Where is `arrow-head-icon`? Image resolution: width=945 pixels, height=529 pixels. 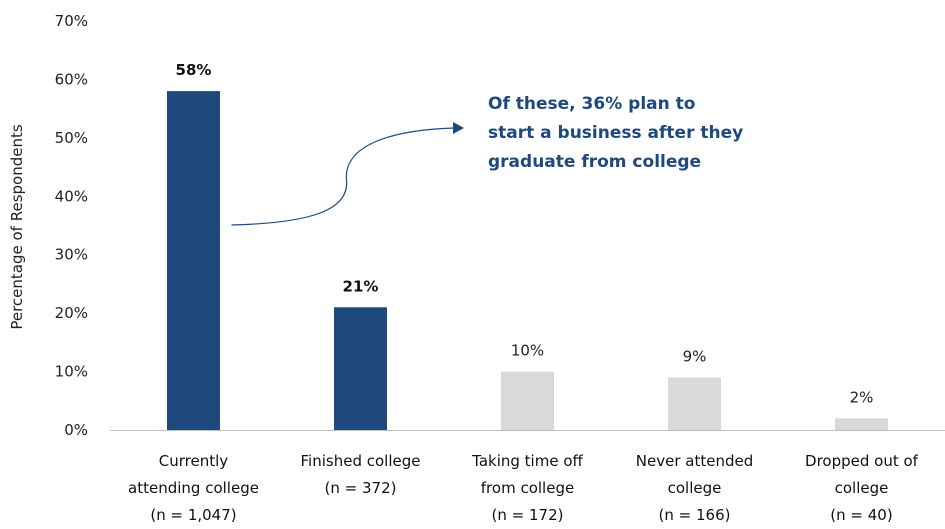 arrow-head-icon is located at coordinates (458, 128).